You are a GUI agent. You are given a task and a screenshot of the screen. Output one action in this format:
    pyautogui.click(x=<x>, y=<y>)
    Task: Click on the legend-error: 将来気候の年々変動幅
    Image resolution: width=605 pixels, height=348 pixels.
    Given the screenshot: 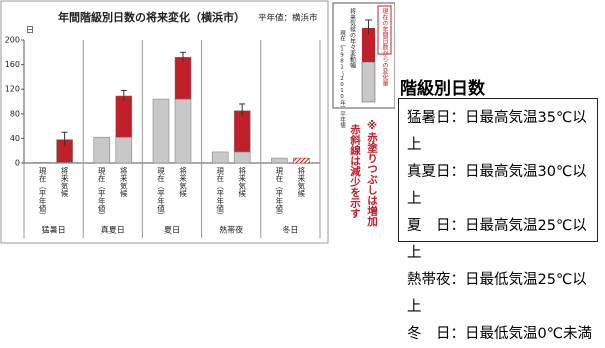 What is the action you would take?
    pyautogui.click(x=352, y=38)
    